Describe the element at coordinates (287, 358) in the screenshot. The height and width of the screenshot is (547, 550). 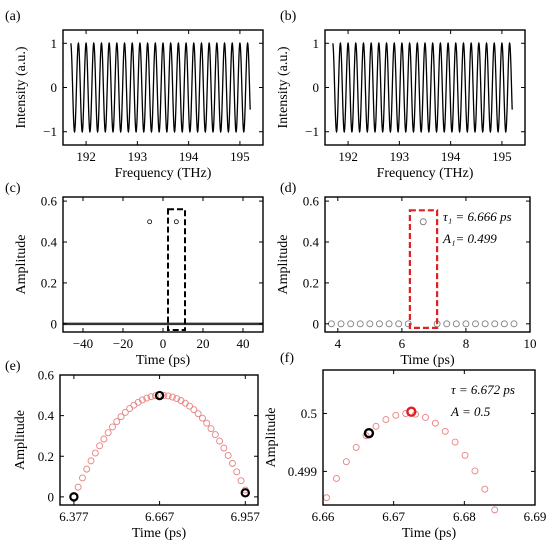
I see `panel-label: (f)` at that location.